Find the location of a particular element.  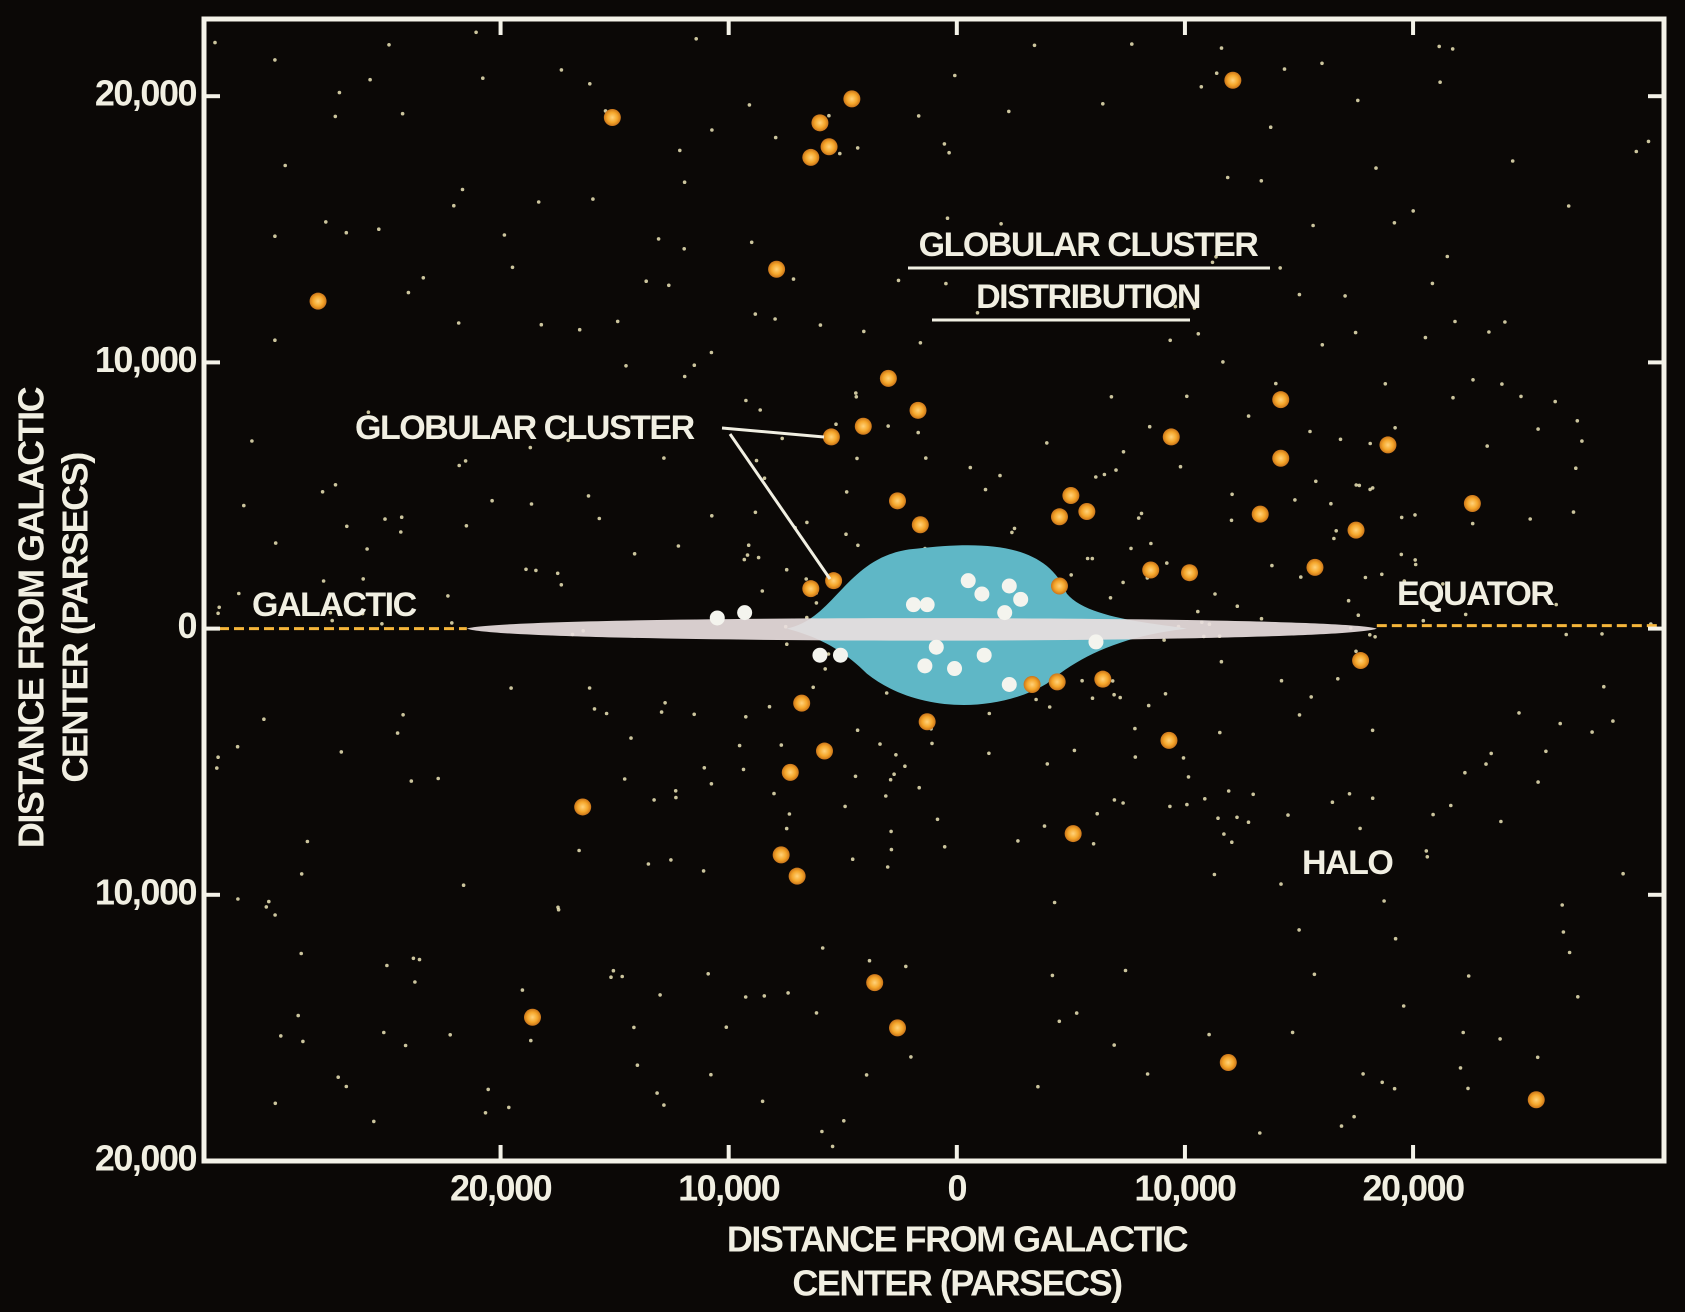

annotation: EQUATOR is located at coordinates (1475, 594).